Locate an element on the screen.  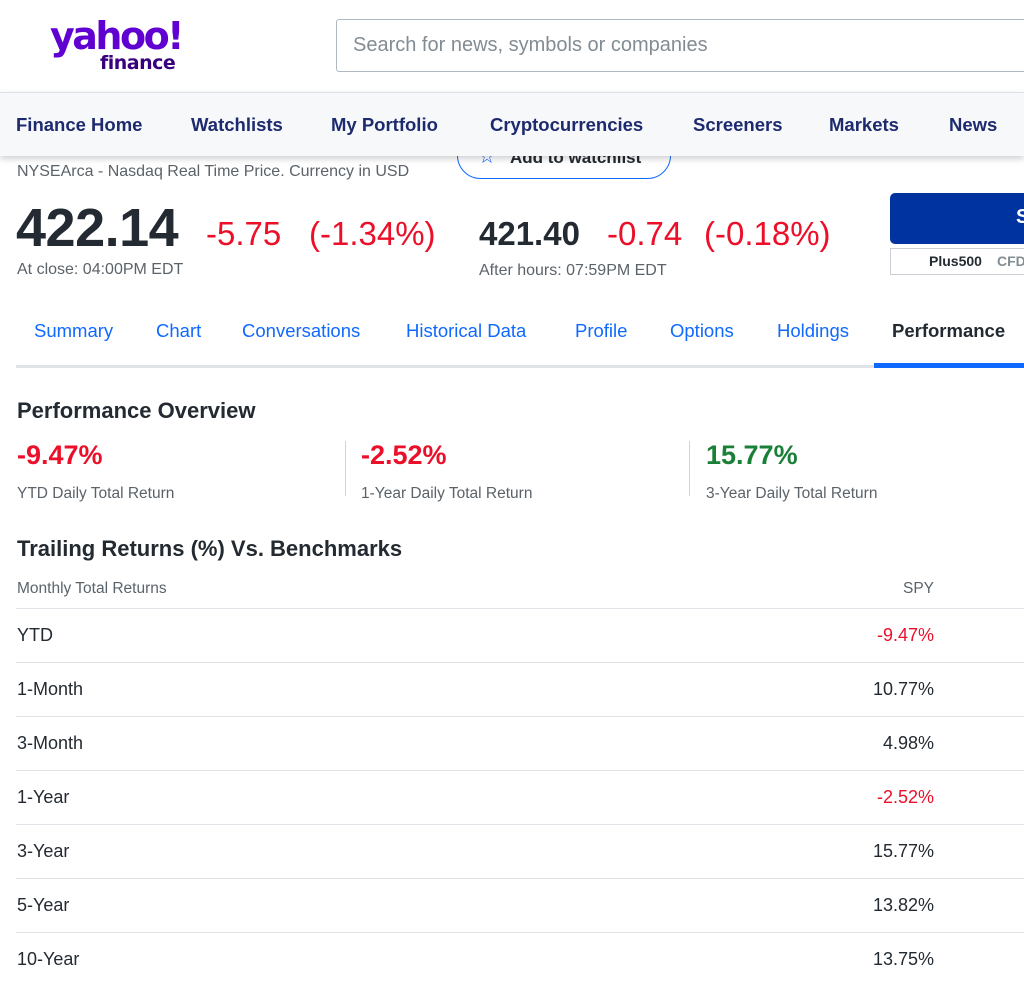
tab-holdings: Holdings is located at coordinates (813, 330).